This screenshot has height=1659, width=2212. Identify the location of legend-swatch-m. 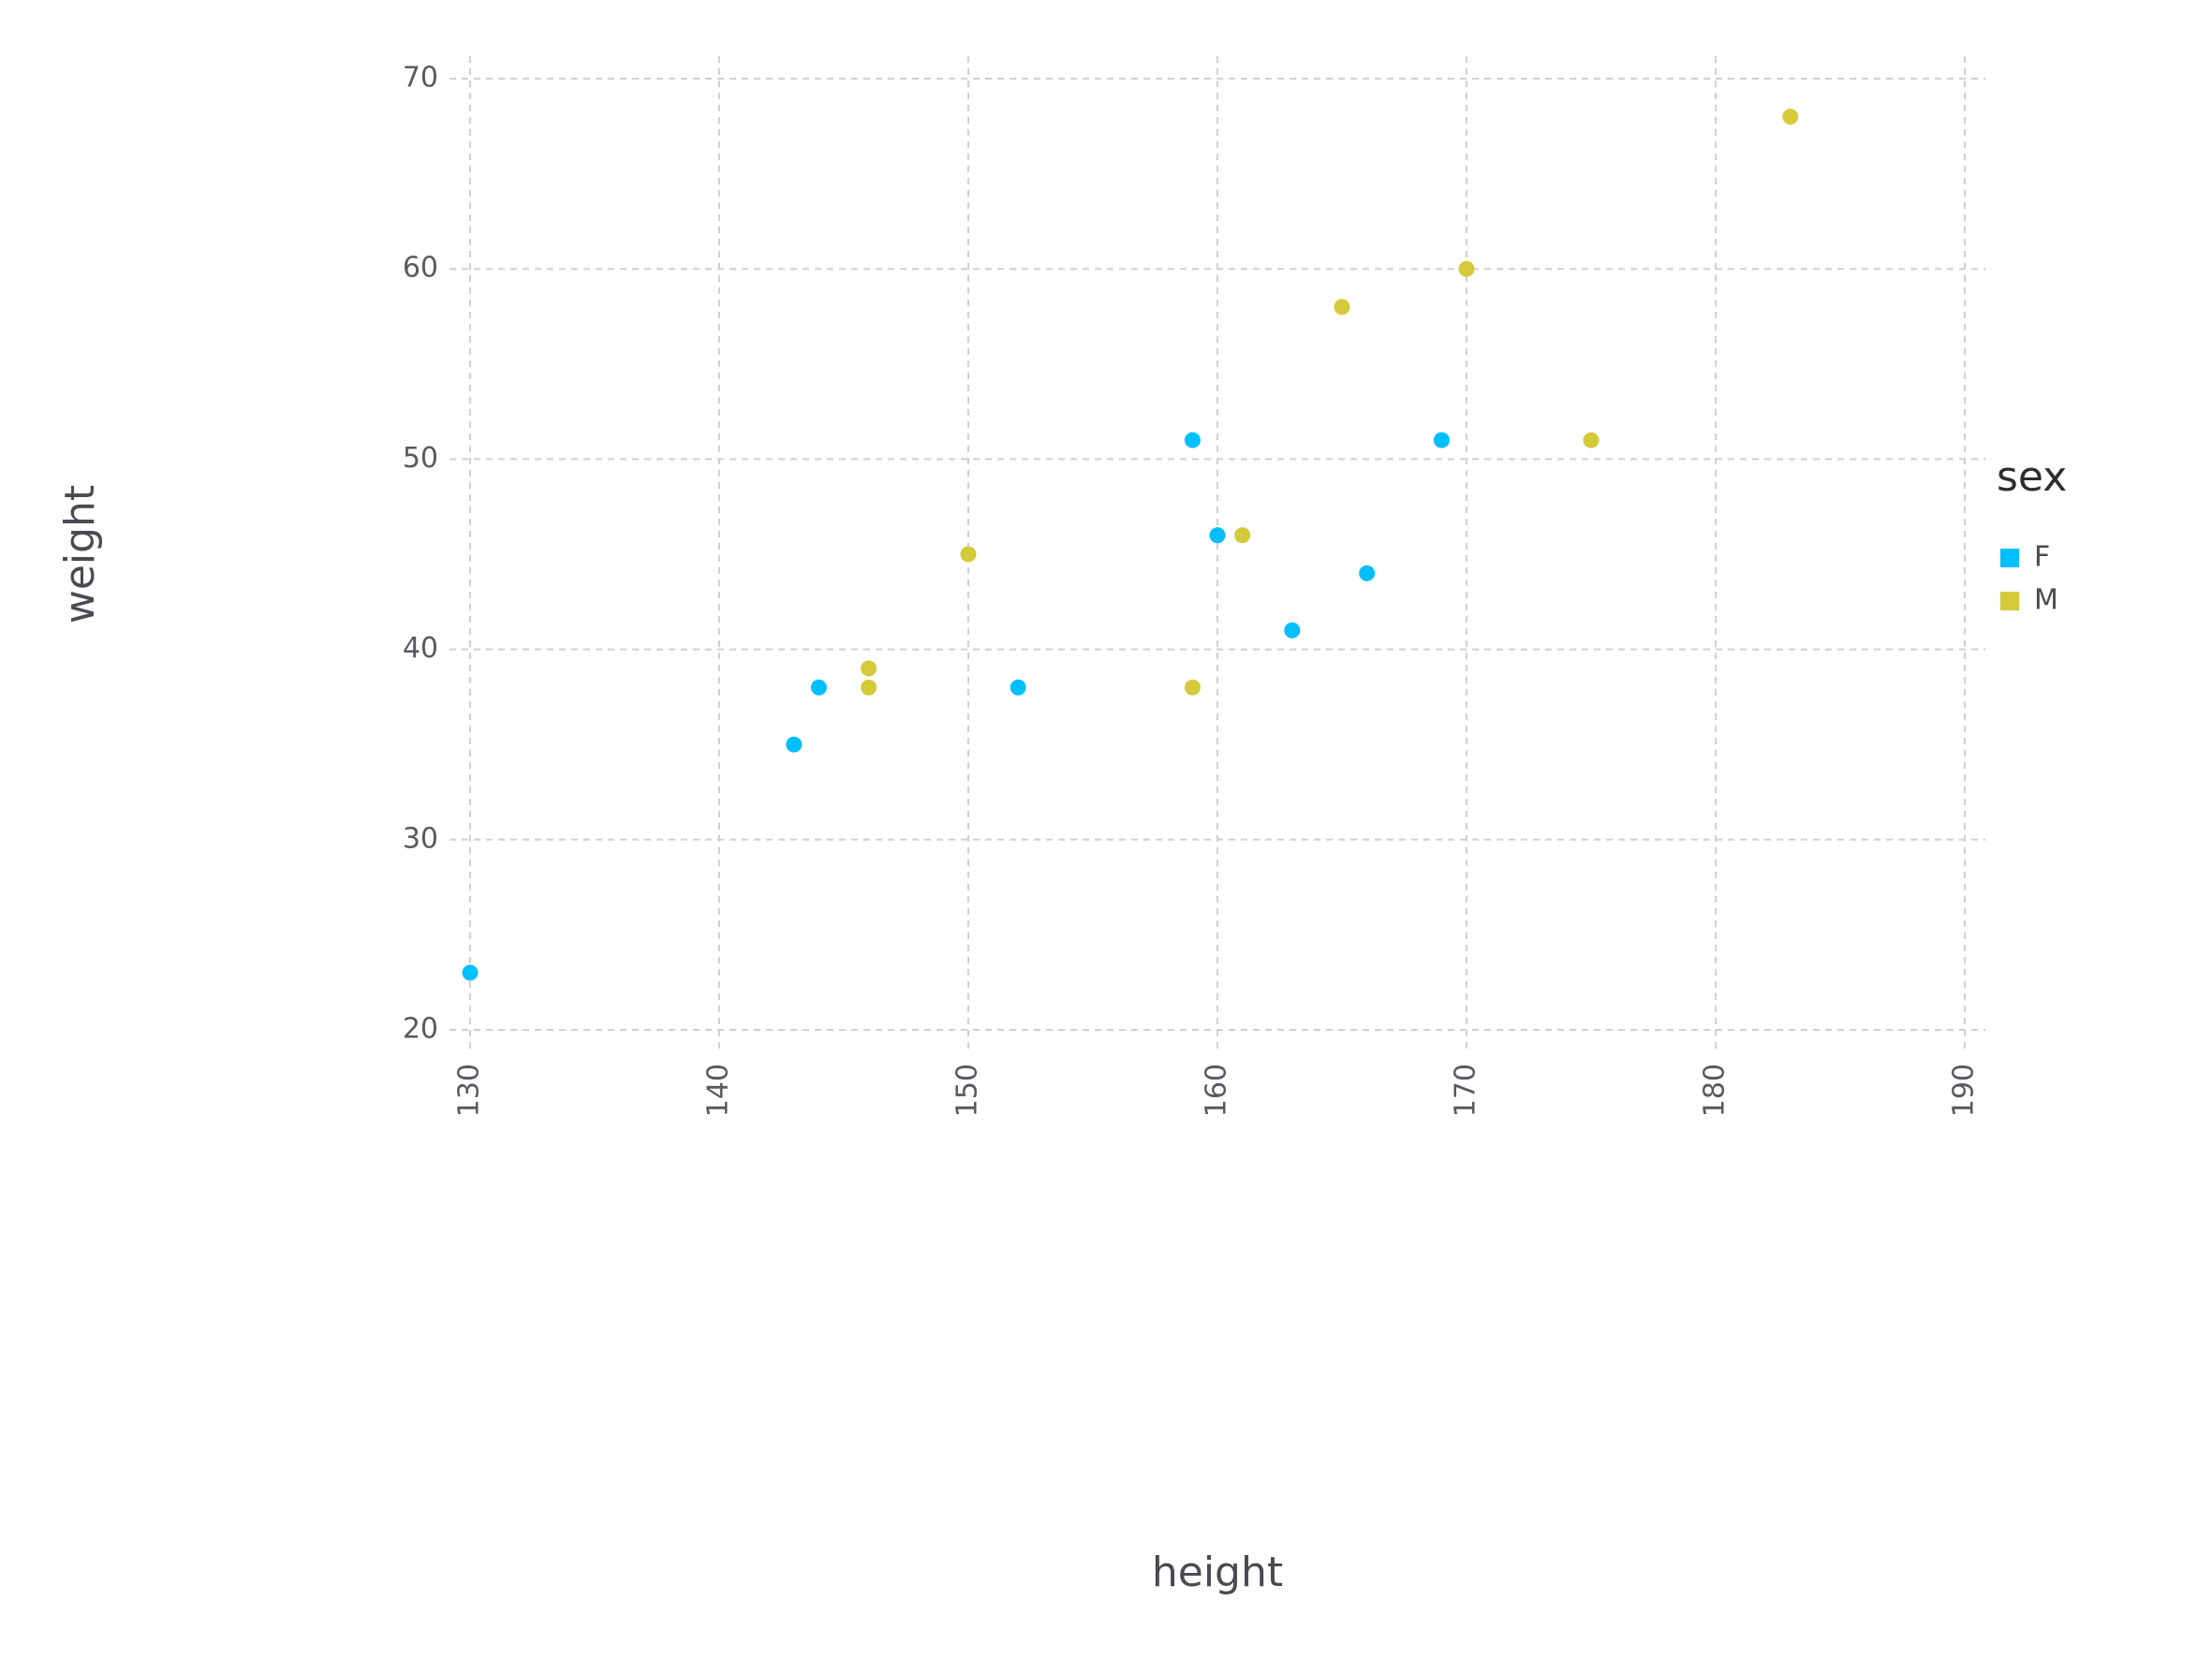
(2010, 601).